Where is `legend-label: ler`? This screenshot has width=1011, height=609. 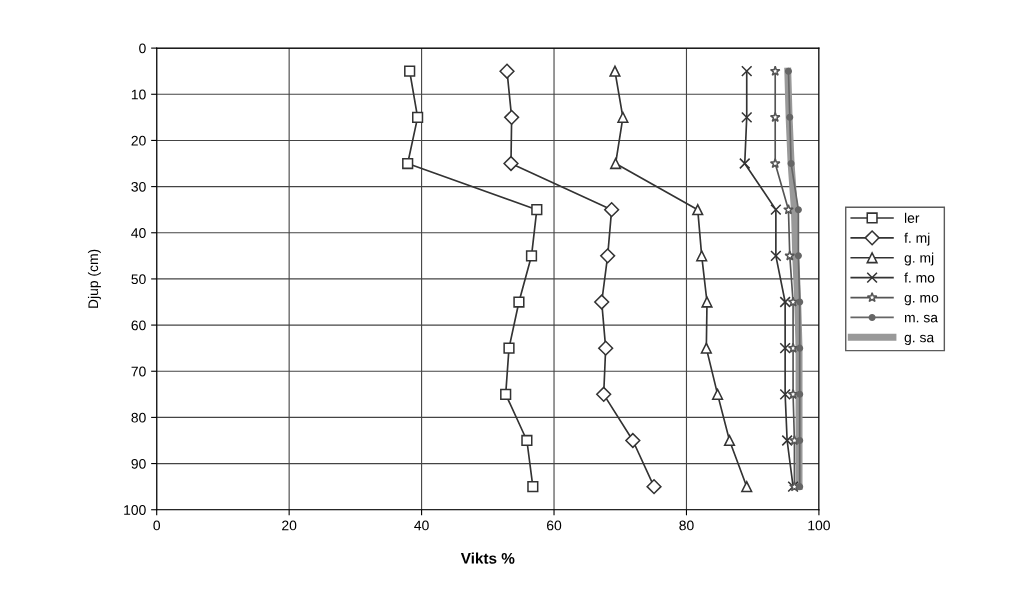
legend-label: ler is located at coordinates (912, 217).